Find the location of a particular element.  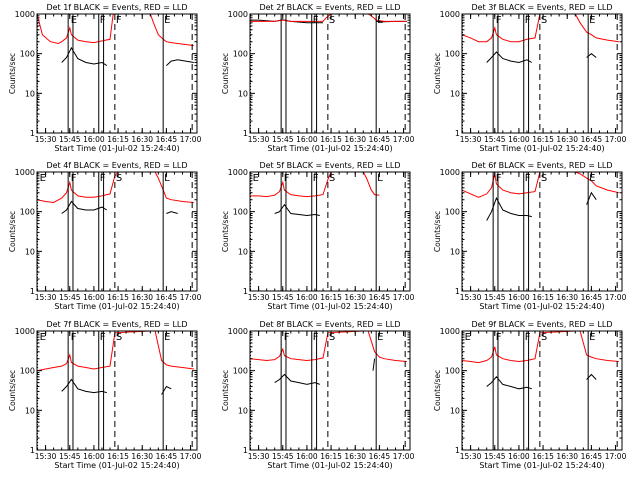

events-series-line is located at coordinates (127, 56).